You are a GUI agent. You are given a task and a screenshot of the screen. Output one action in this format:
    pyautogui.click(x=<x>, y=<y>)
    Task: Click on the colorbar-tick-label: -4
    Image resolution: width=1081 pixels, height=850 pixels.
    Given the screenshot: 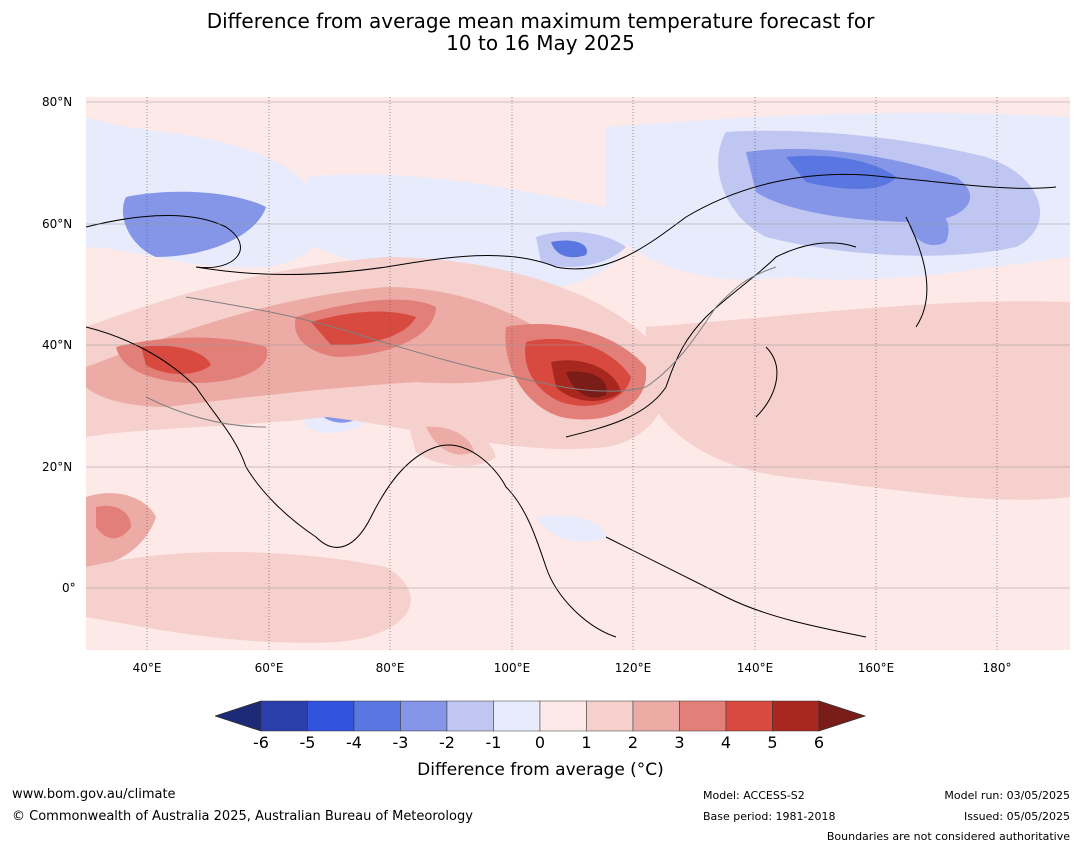 What is the action you would take?
    pyautogui.click(x=354, y=742)
    